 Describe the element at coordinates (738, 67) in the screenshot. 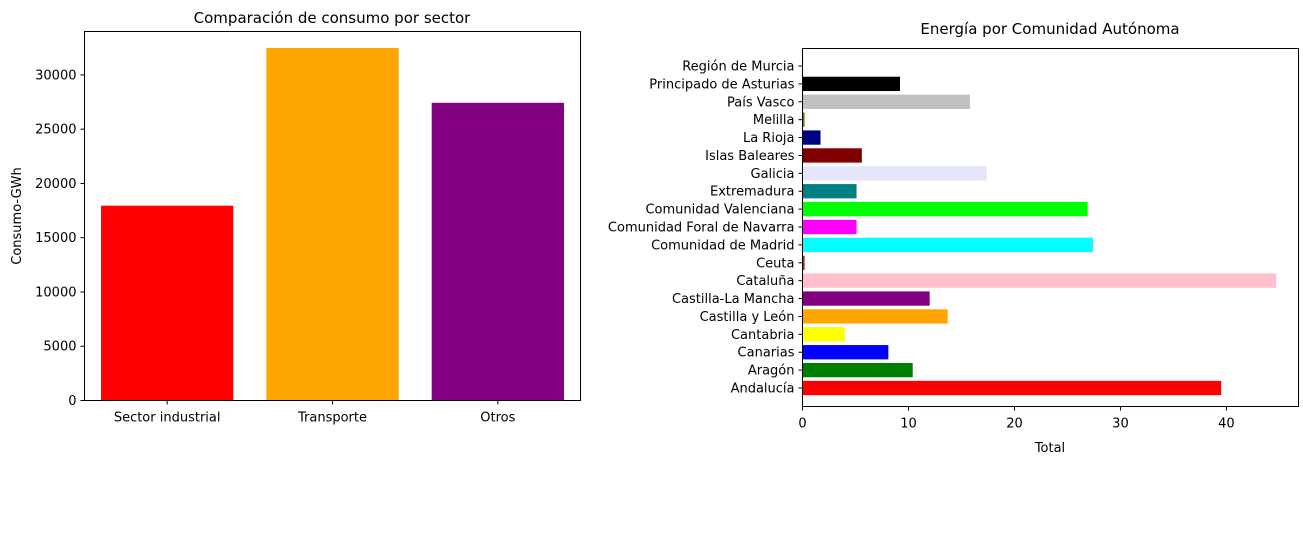

I see `y-tick-label: Región de Murcia` at that location.